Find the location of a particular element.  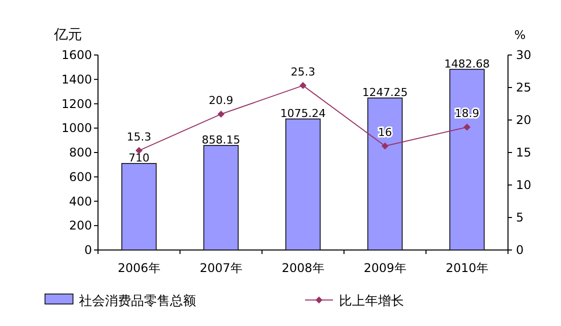

y2-tick: 15 is located at coordinates (524, 153).